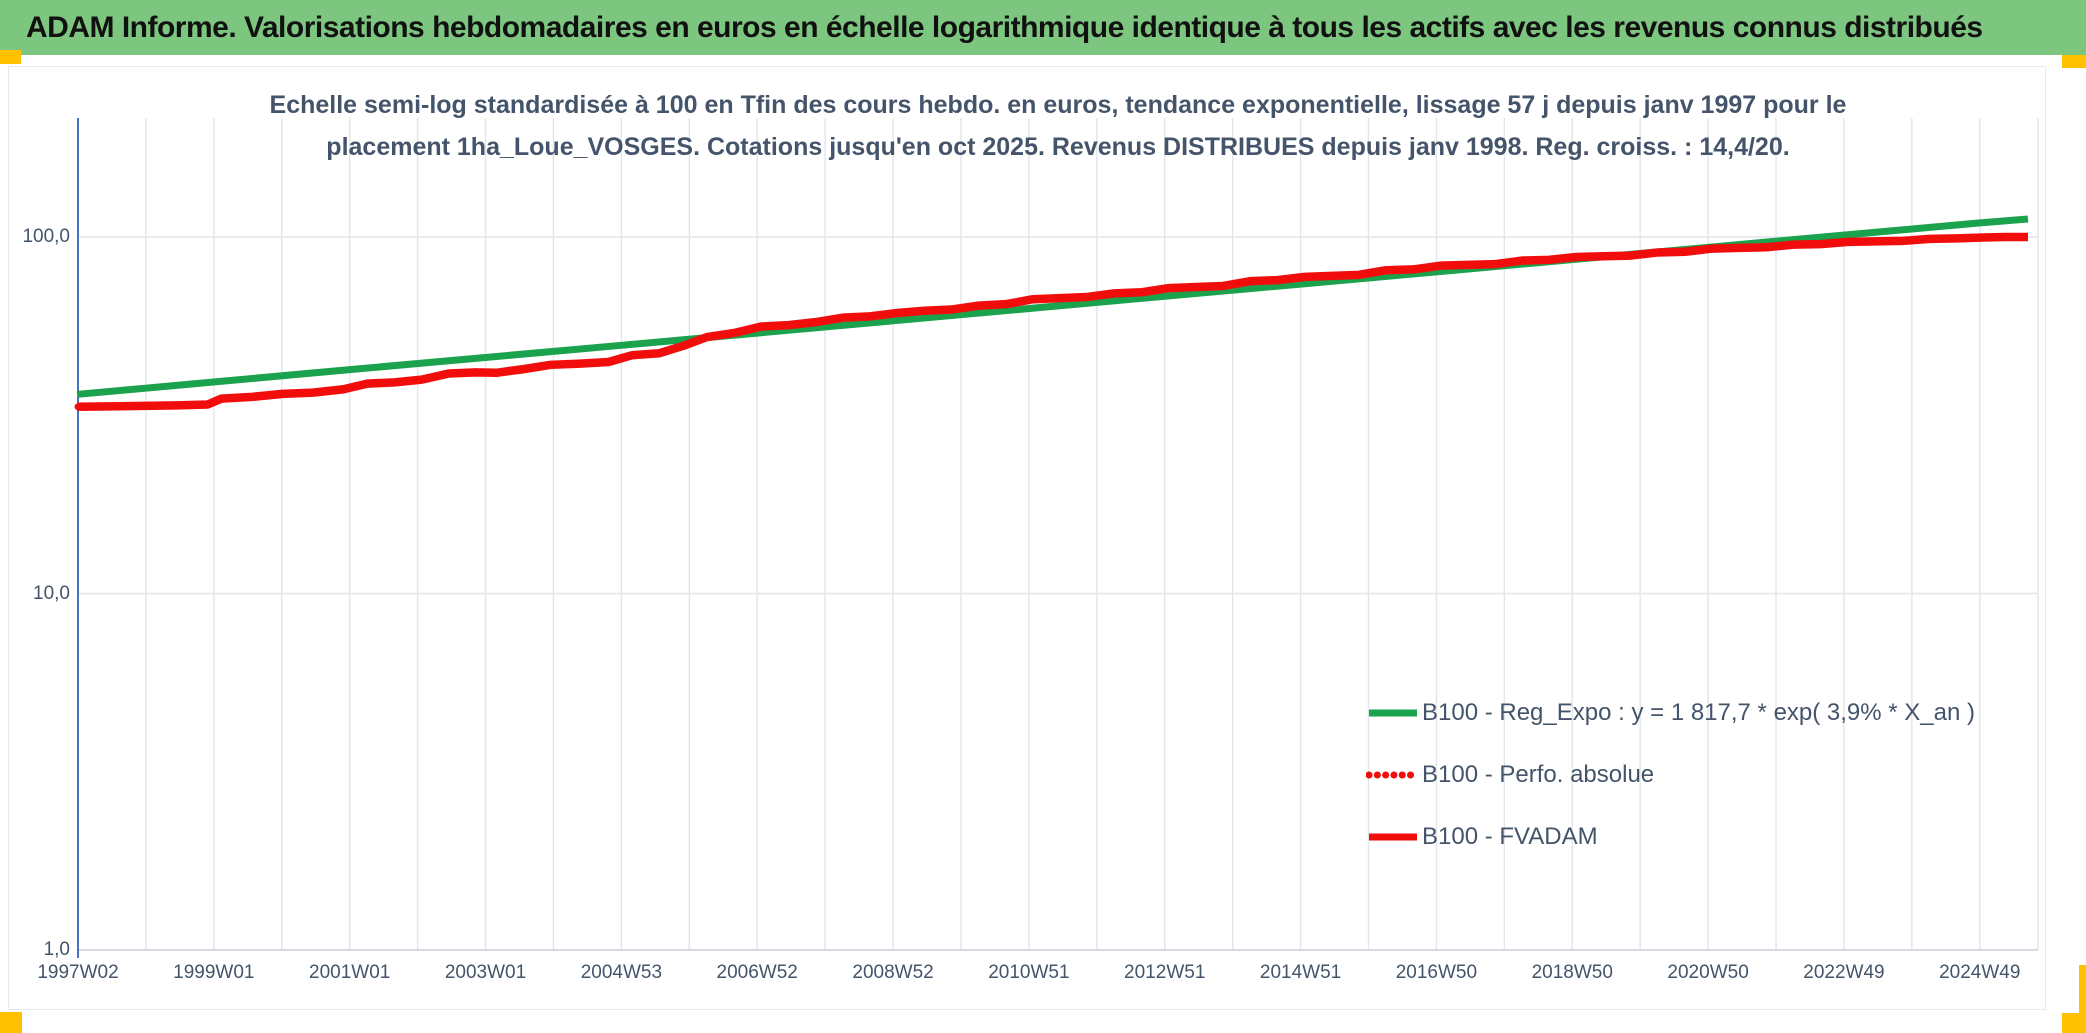  Describe the element at coordinates (214, 972) in the screenshot. I see `x-axis-label: 1999W01` at that location.